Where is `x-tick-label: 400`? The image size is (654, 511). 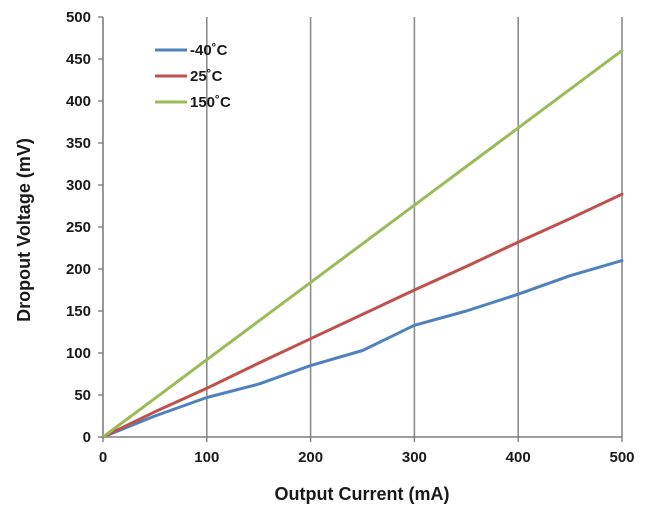
x-tick-label: 400 is located at coordinates (518, 457).